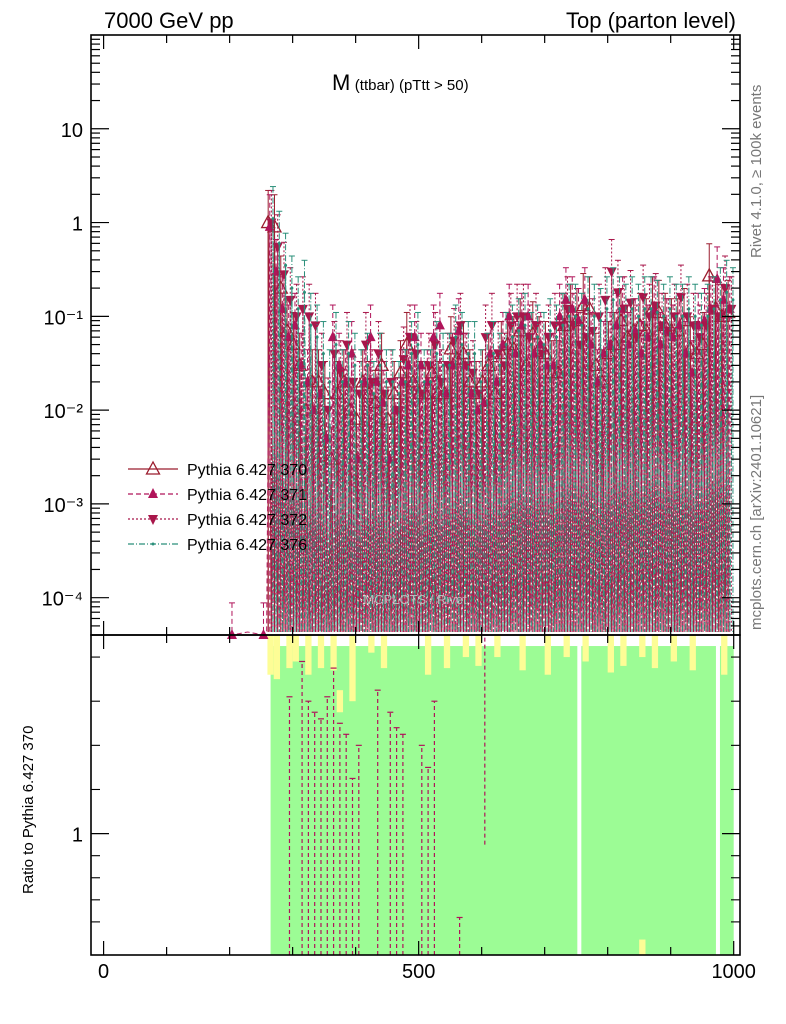 The image size is (786, 1024). Describe the element at coordinates (247, 520) in the screenshot. I see `legend-label: Pythia 6.427 372` at that location.